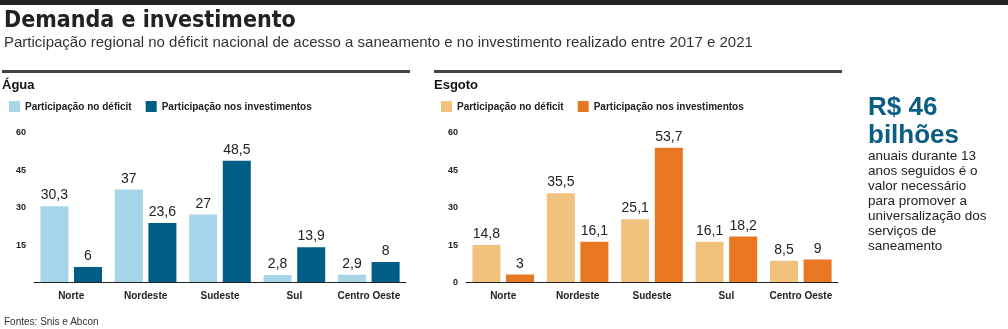  I want to click on text: Fontes: Snis e Abcon, so click(51, 321).